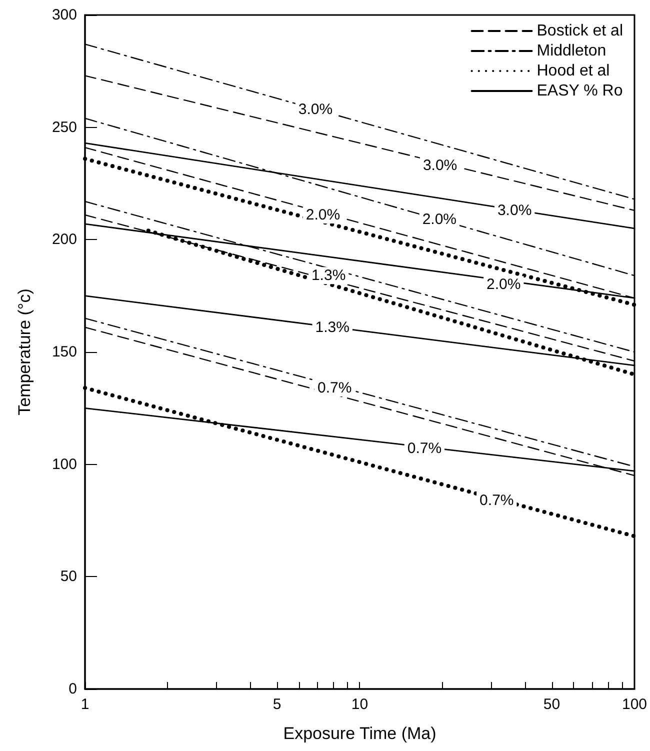 The image size is (650, 751). What do you see at coordinates (64, 15) in the screenshot?
I see `y-tick-label: 300` at bounding box center [64, 15].